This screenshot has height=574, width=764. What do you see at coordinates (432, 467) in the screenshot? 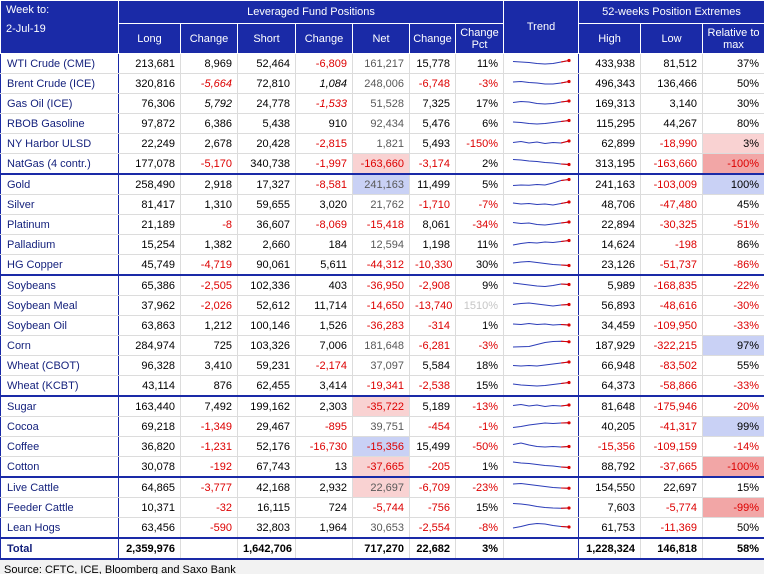
I see `cell-net-change: -205` at bounding box center [432, 467].